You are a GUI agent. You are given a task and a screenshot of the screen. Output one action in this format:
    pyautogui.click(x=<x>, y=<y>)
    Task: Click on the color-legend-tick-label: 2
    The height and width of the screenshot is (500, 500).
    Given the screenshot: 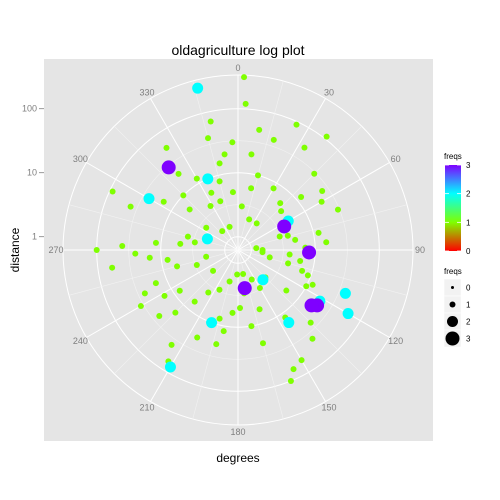 What is the action you would take?
    pyautogui.click(x=468, y=194)
    